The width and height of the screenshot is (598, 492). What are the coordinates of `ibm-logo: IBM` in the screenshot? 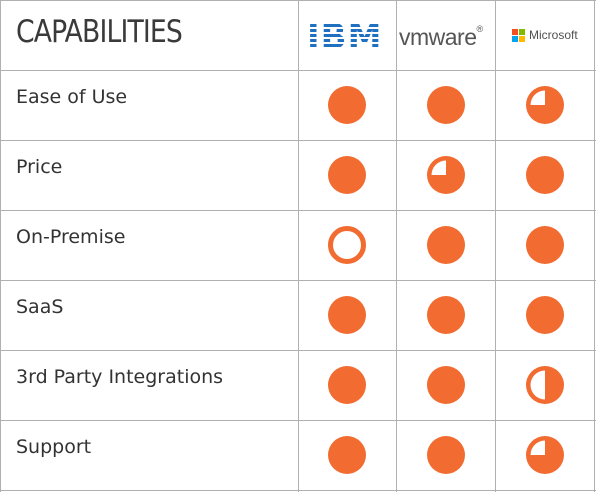 It's located at (347, 36).